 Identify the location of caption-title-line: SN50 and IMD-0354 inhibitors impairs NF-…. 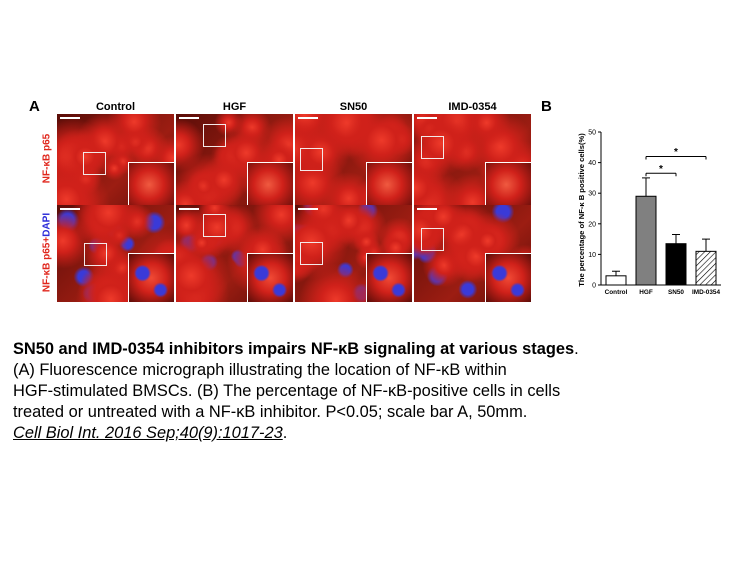
(296, 349).